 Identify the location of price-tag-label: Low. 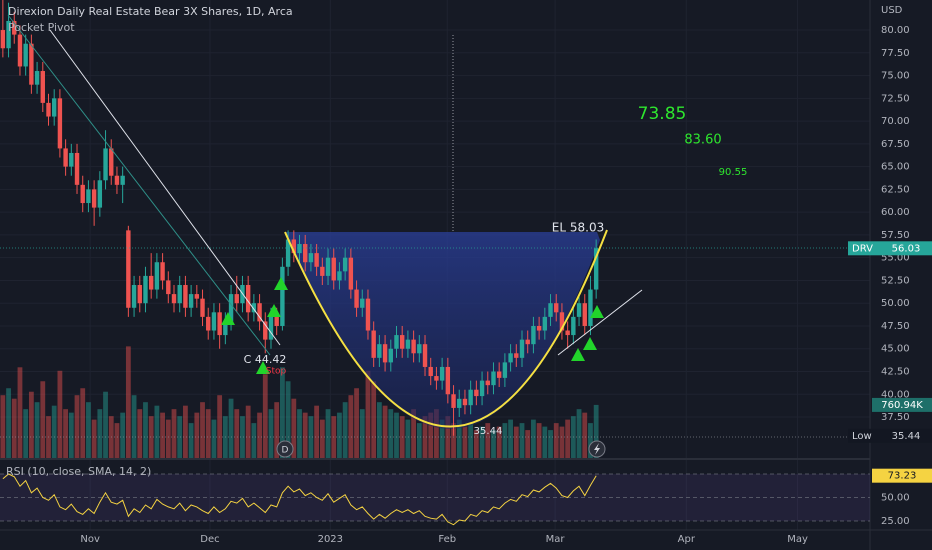
(862, 436).